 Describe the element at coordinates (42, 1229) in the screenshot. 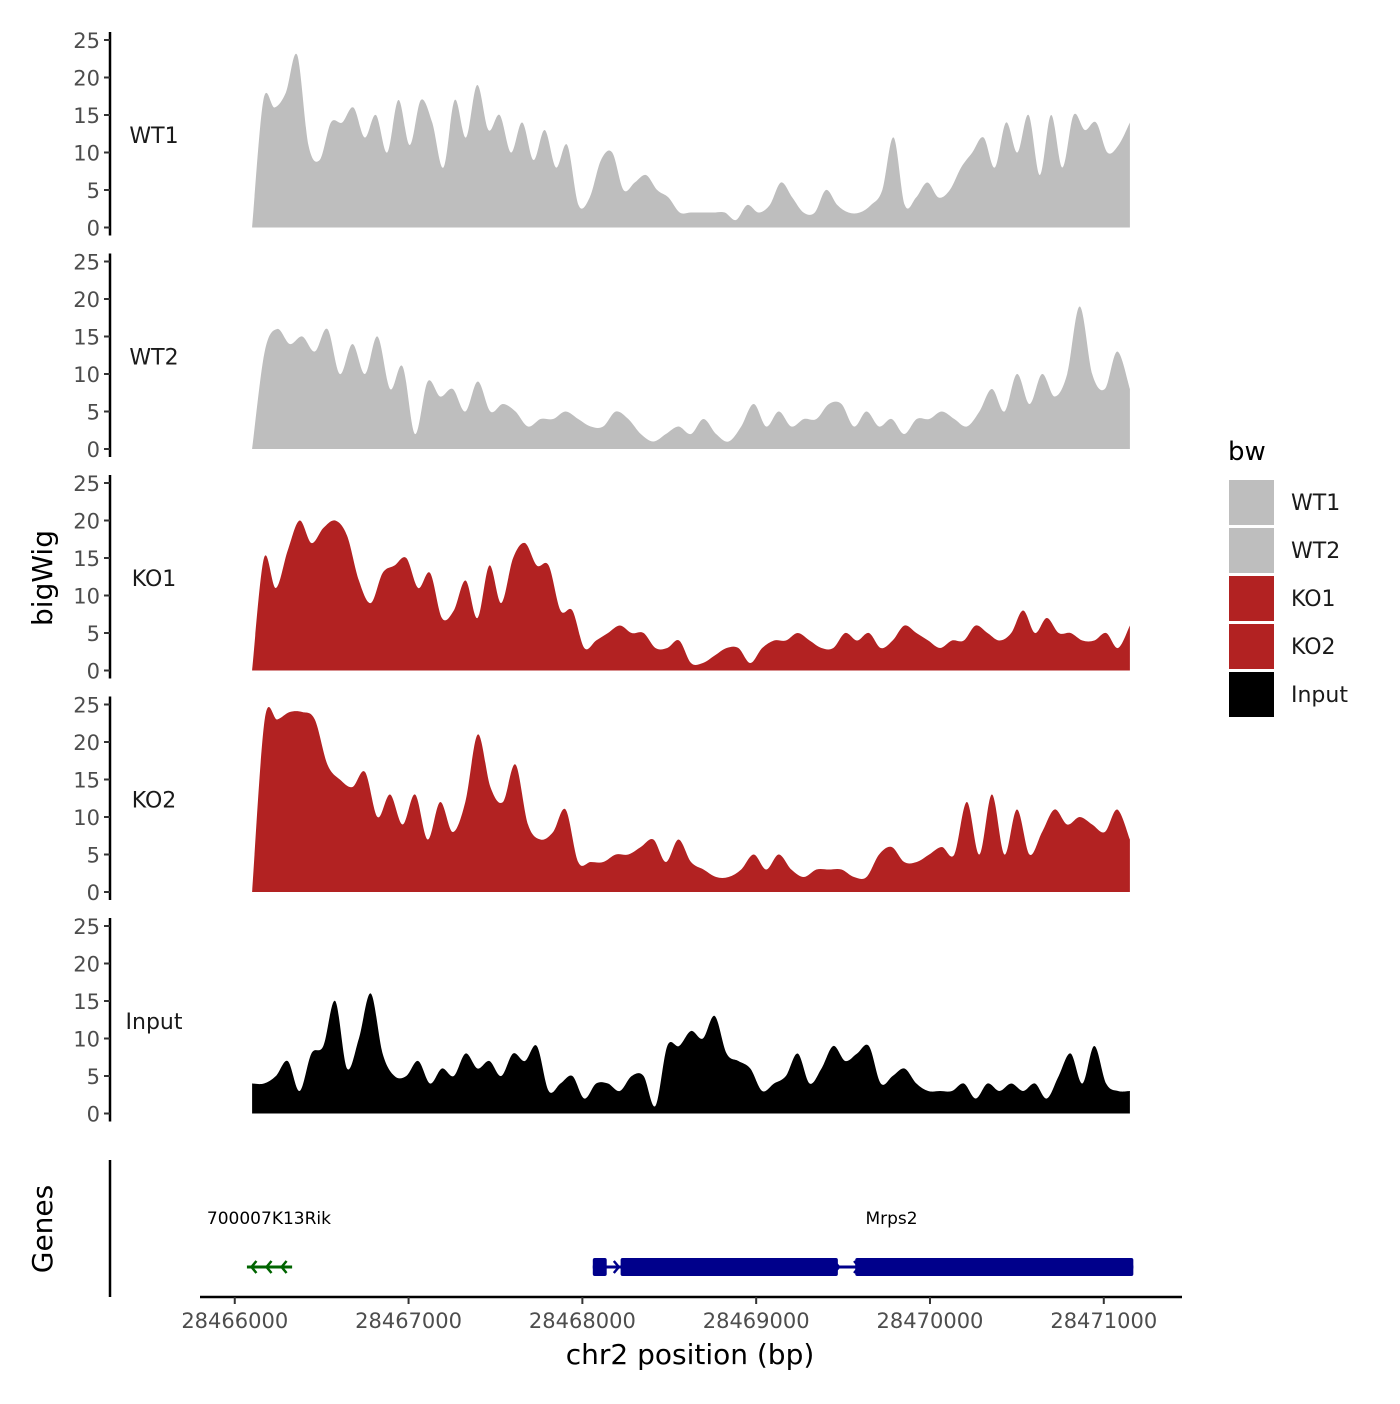

I see `genes-track-label: Genes` at that location.